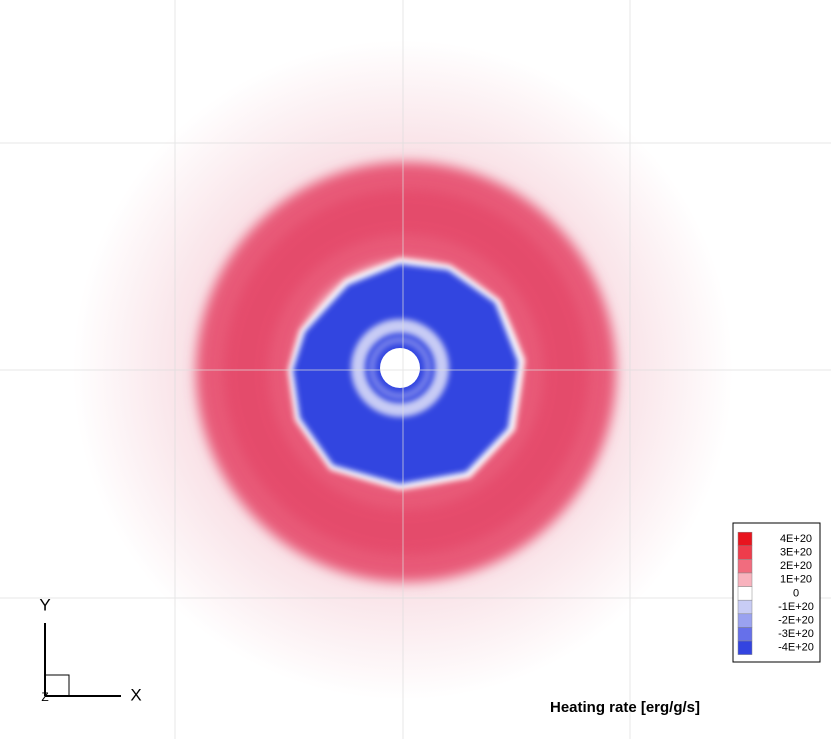 The width and height of the screenshot is (831, 739). What do you see at coordinates (796, 580) in the screenshot?
I see `colorbar-tick-label: 1E+20` at bounding box center [796, 580].